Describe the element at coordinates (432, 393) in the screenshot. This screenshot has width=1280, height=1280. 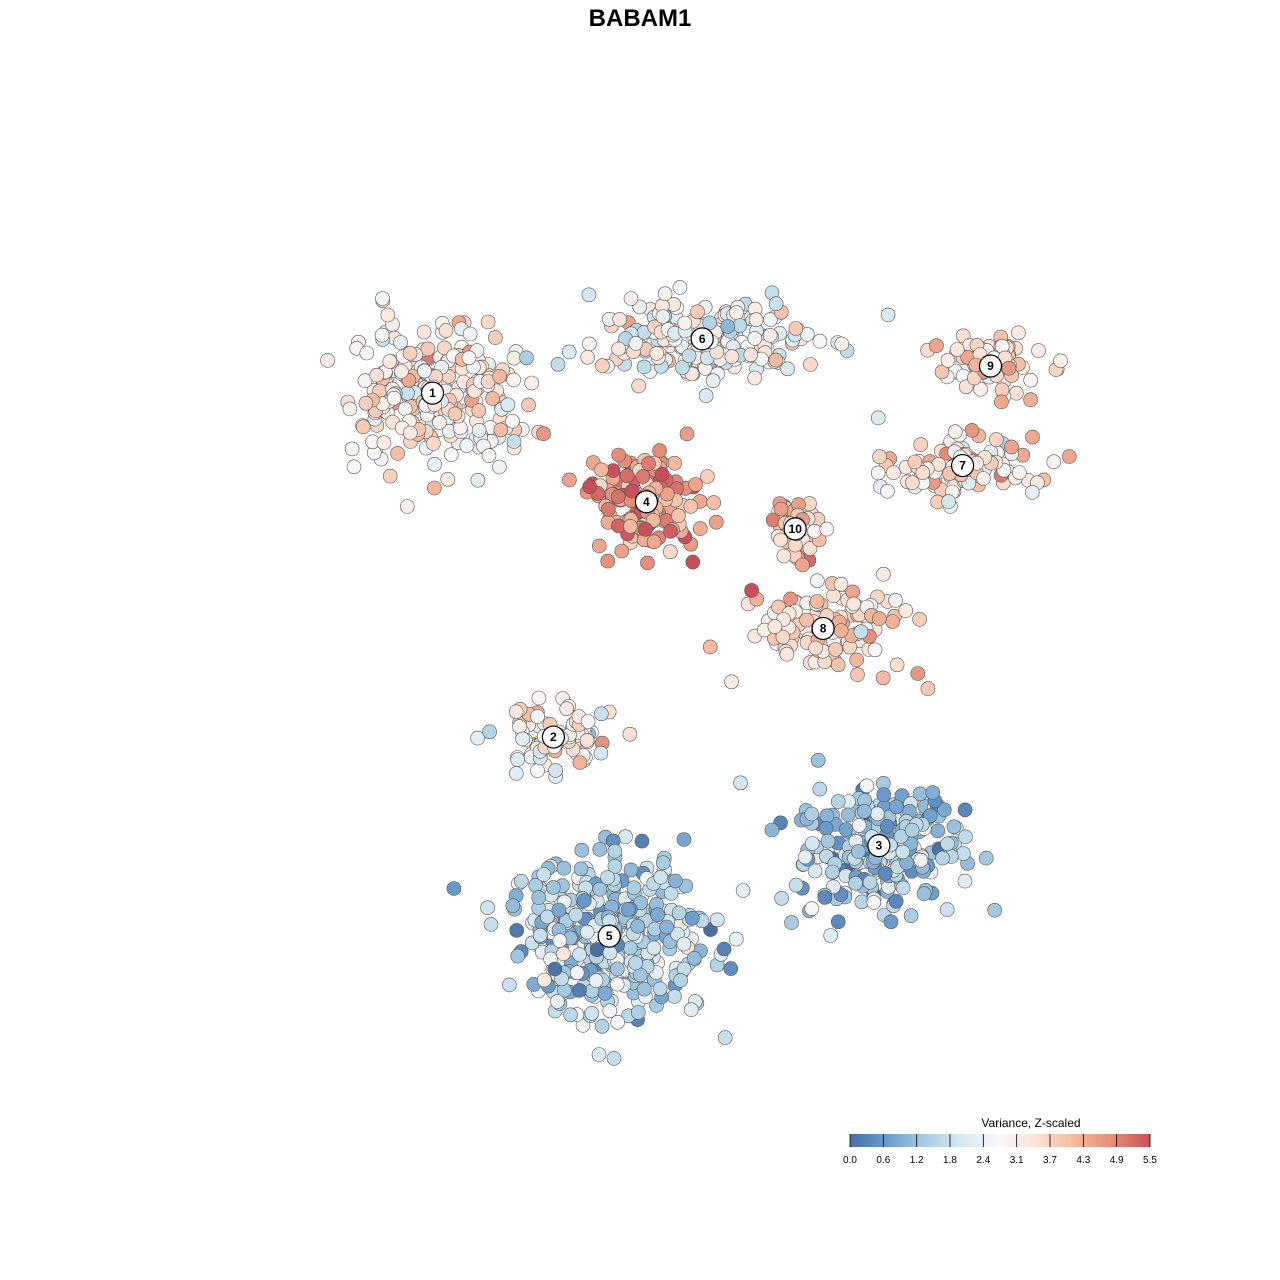
I see `cluster-label-text: 1` at that location.